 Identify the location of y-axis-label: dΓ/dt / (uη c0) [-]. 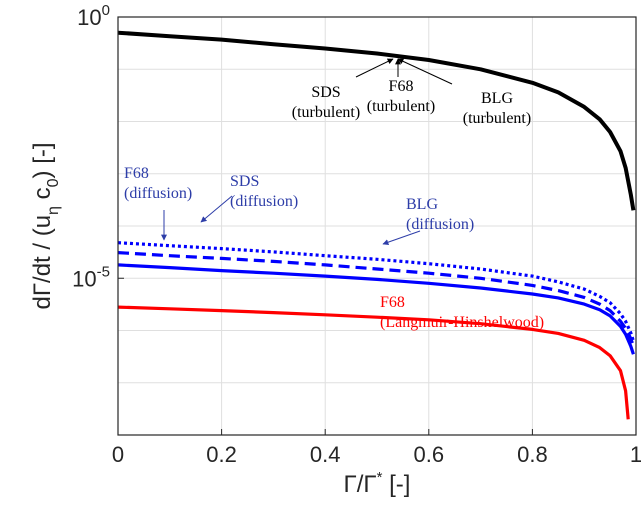
(45, 225).